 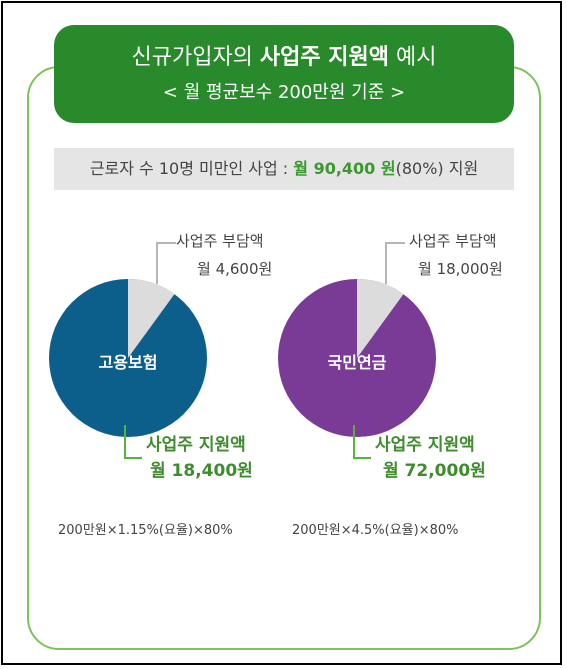 What do you see at coordinates (362, 442) in the screenshot?
I see `support-leader-line-right` at bounding box center [362, 442].